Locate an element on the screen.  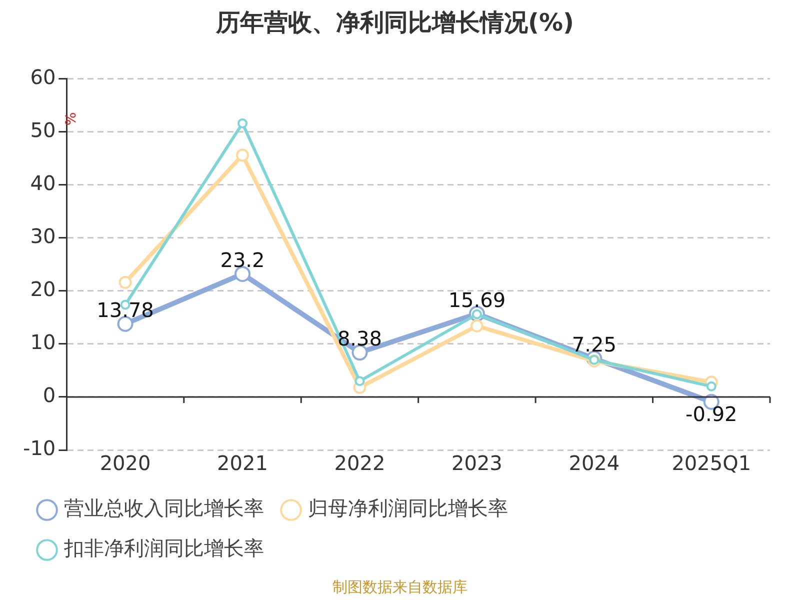
data-label: -0.92 is located at coordinates (712, 414).